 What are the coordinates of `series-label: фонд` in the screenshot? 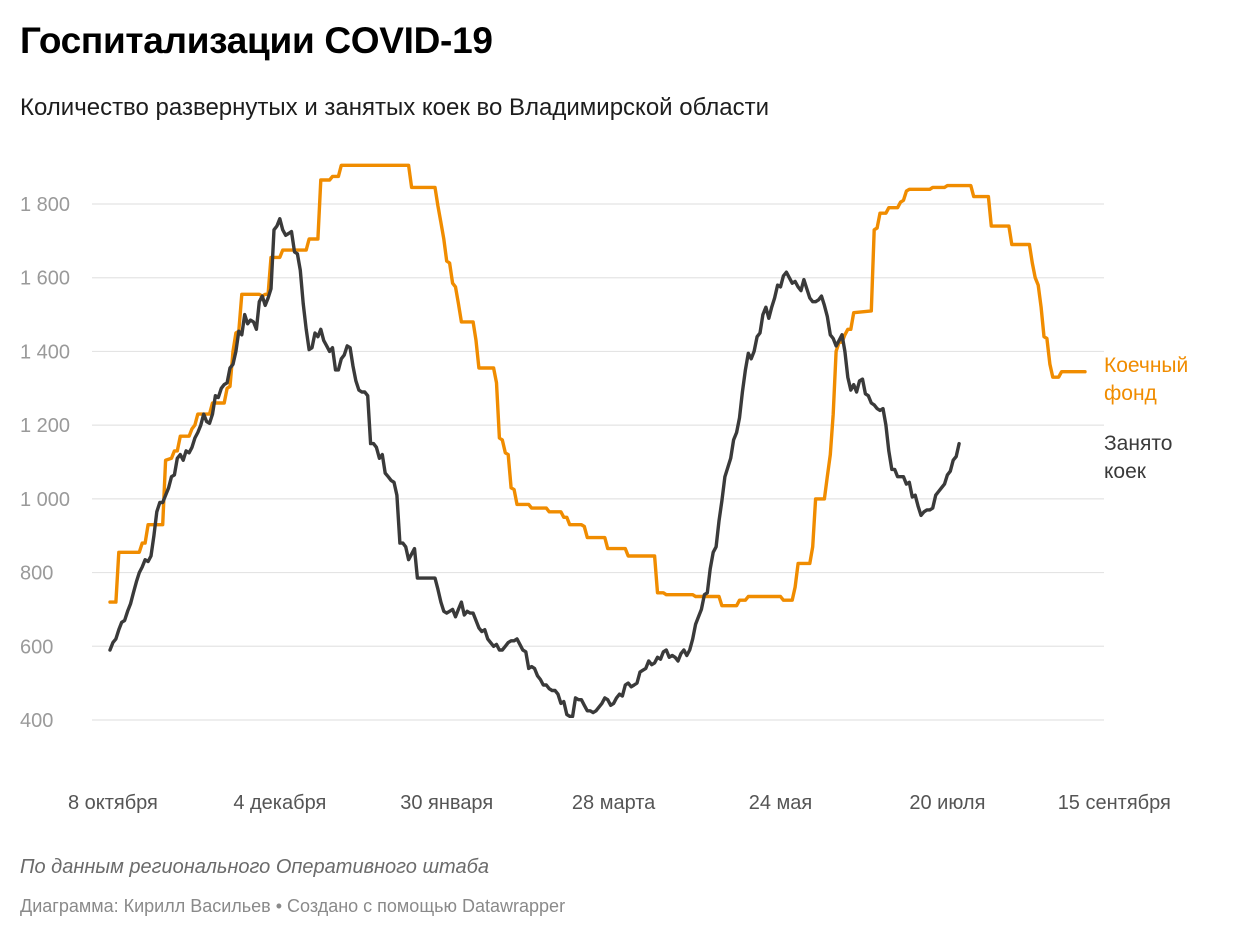 It's located at (1130, 393).